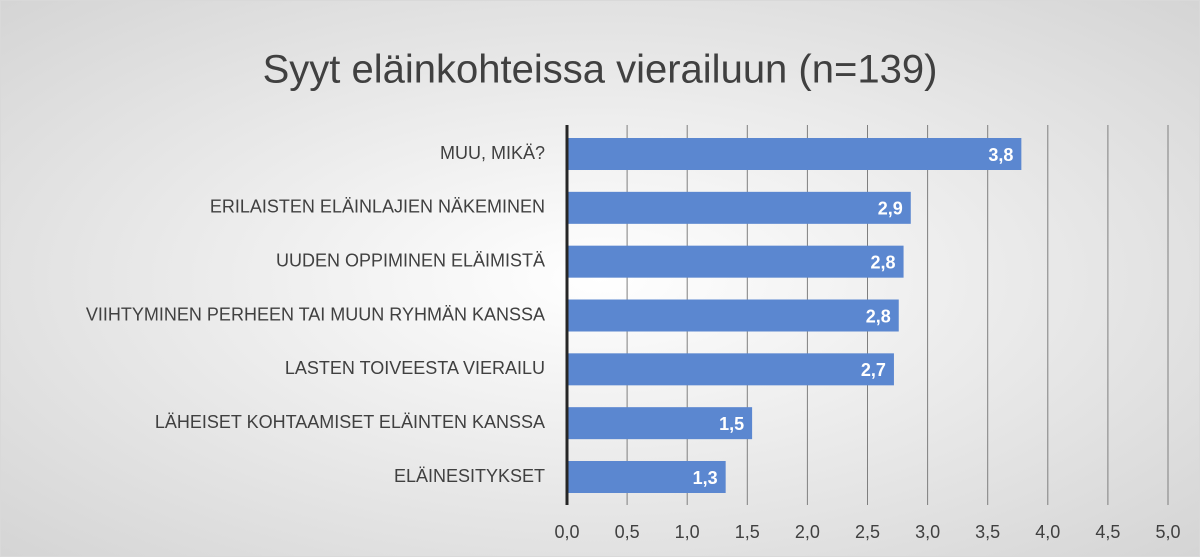  What do you see at coordinates (1047, 532) in the screenshot?
I see `x-tick-label: 4,0` at bounding box center [1047, 532].